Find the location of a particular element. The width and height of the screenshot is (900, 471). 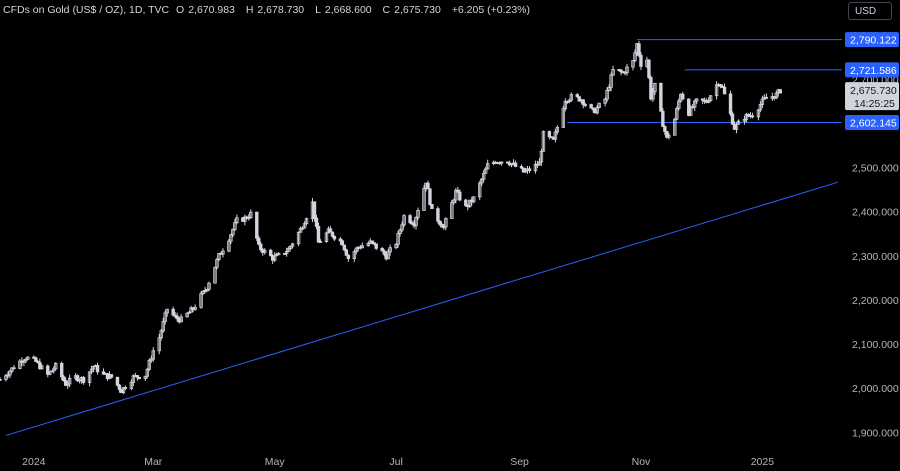

price-level-badge is located at coordinates (872, 70).